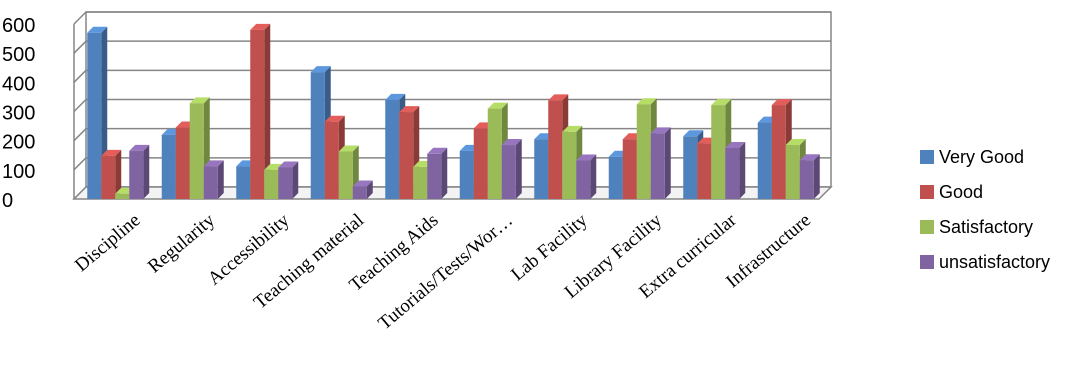 This screenshot has width=1092, height=389. I want to click on y-tick-label: 600, so click(18, 26).